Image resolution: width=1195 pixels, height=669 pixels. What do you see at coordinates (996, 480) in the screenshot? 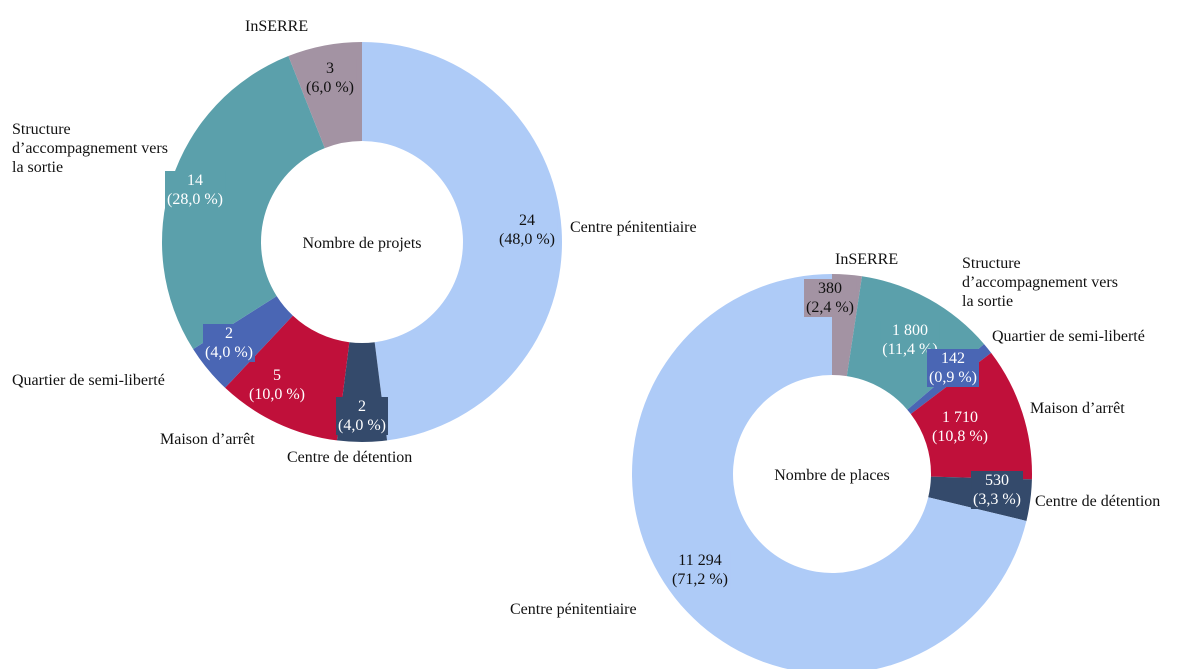
I see `value-label: 530` at bounding box center [996, 480].